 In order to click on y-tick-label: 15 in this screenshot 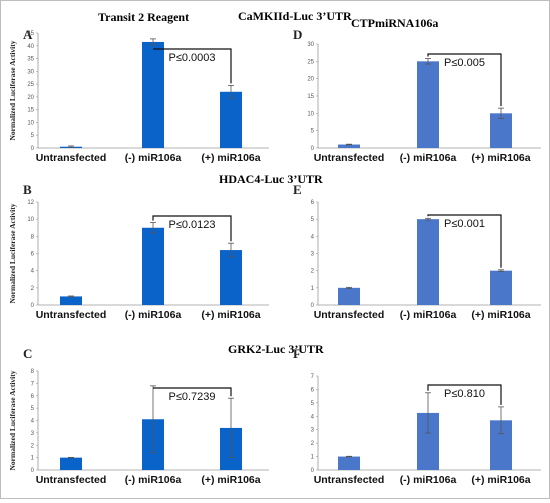, I will do `click(310, 97)`.